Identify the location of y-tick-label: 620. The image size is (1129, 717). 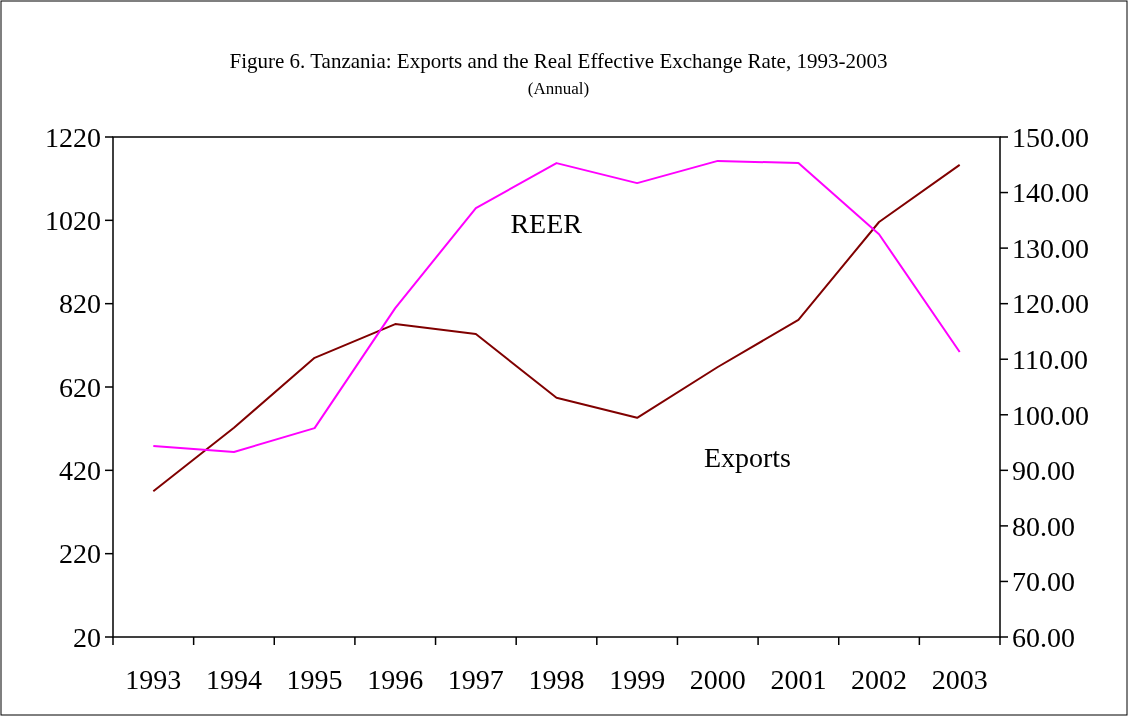
(80, 387).